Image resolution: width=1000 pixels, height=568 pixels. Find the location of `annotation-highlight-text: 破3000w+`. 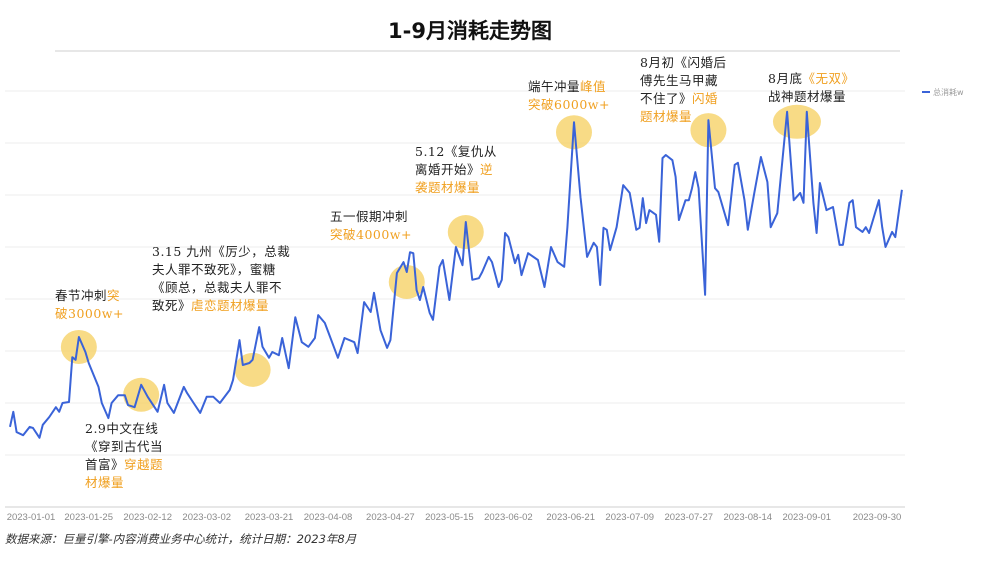

annotation-highlight-text: 破3000w+ is located at coordinates (89, 313).